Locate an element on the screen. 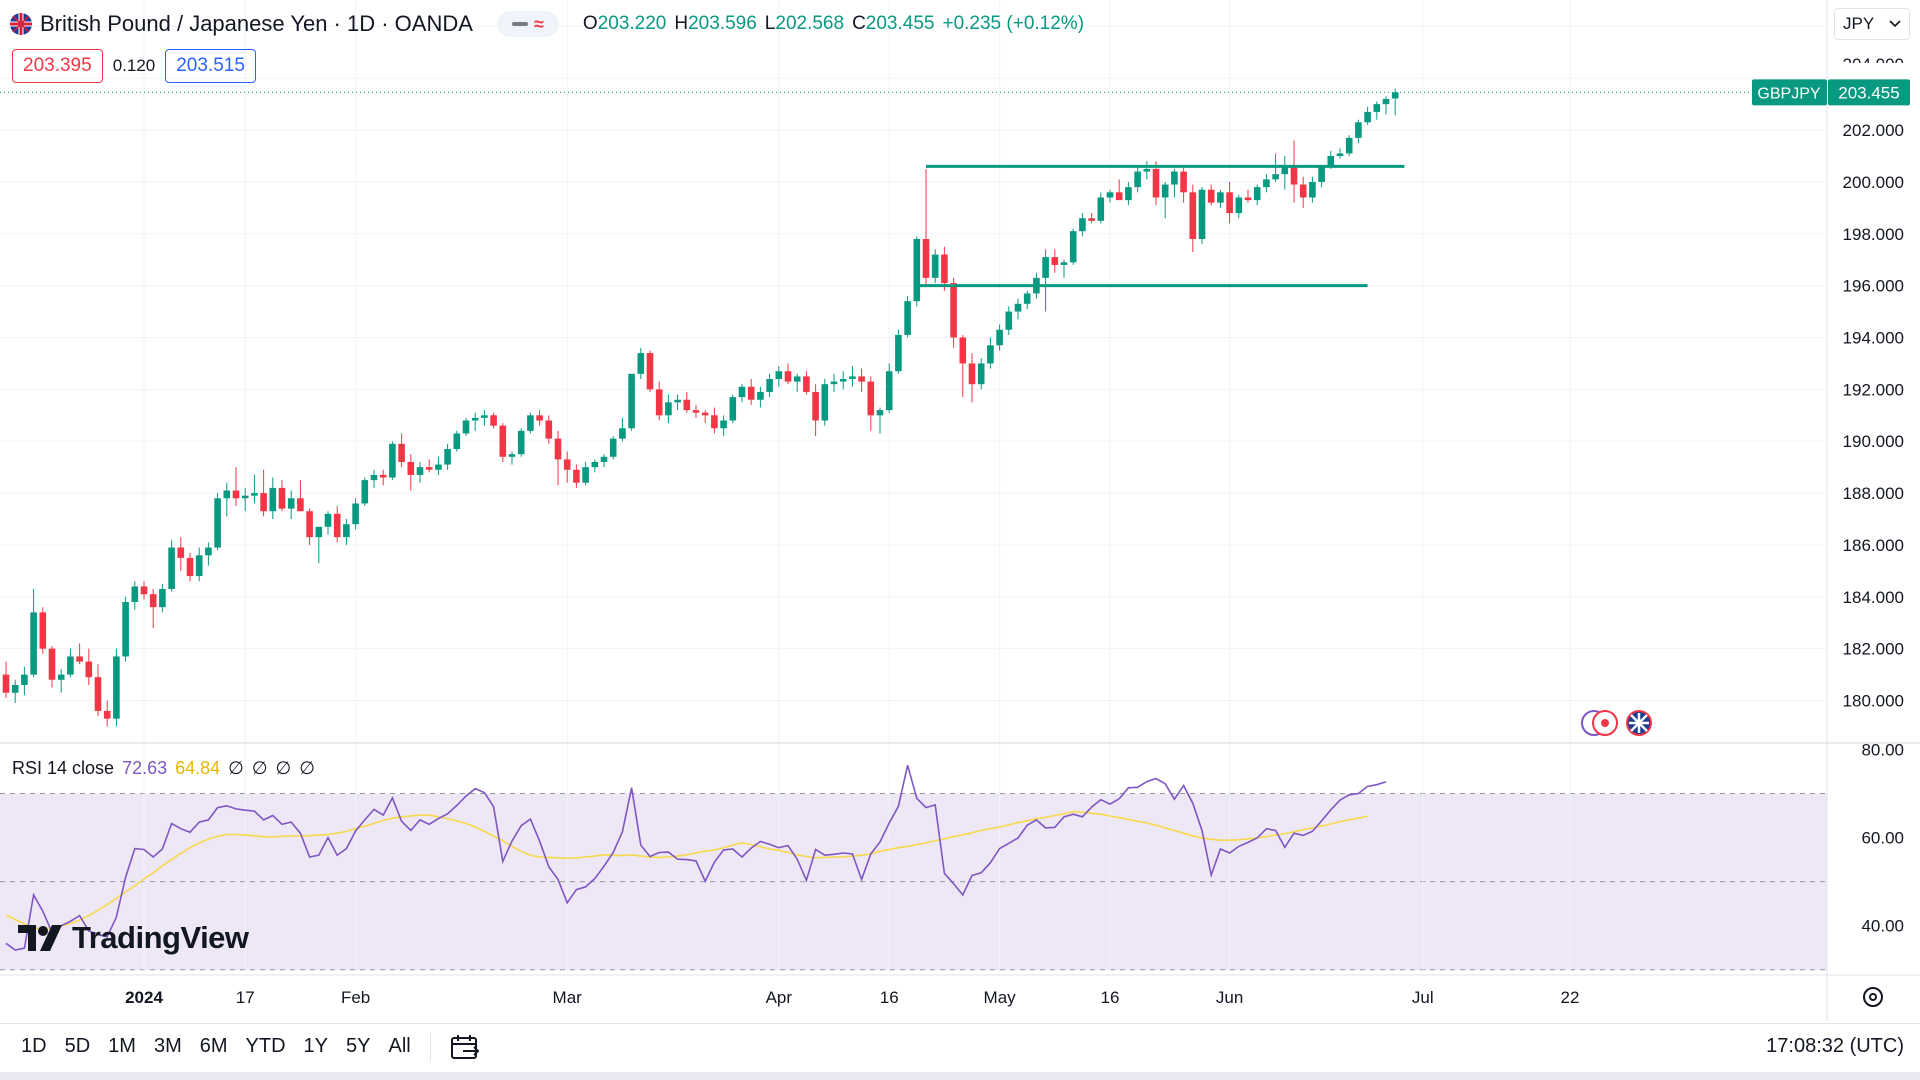  range-3m-button: 3M is located at coordinates (167, 1046).